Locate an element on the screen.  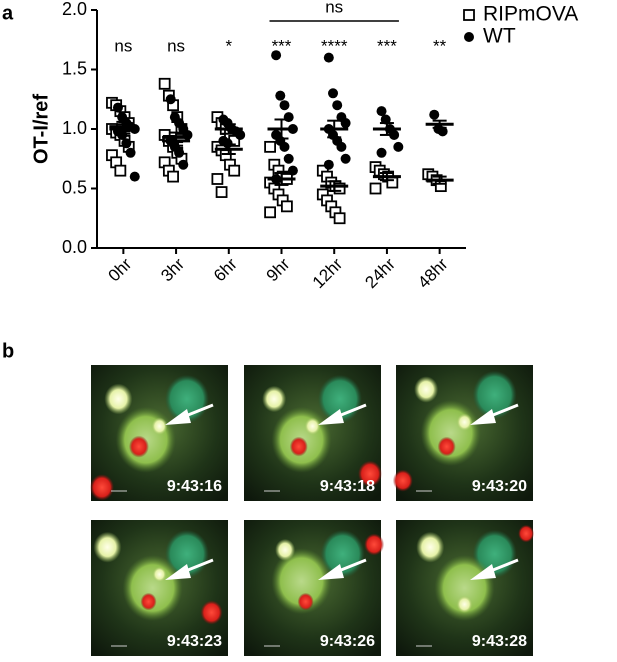
legend-label: RIPmOVA is located at coordinates (530, 14).